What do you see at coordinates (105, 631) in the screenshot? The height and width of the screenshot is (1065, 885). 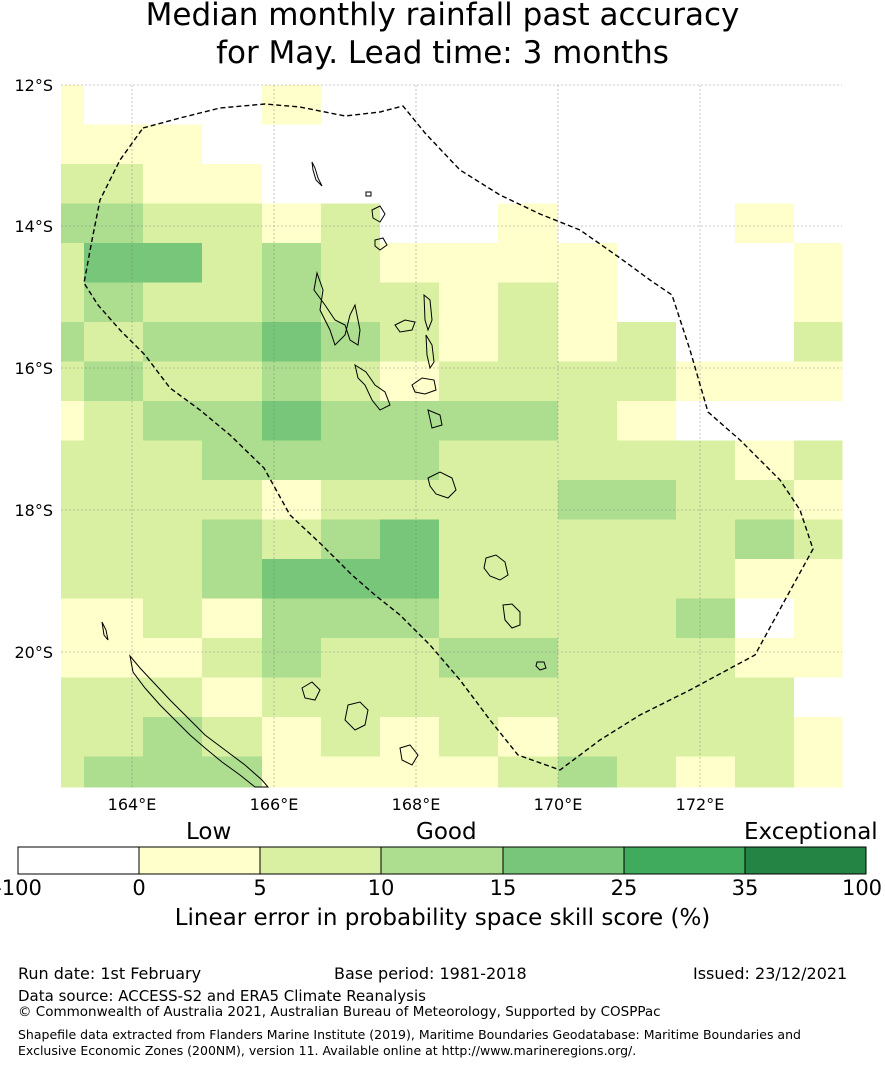 I see `island-belep` at bounding box center [105, 631].